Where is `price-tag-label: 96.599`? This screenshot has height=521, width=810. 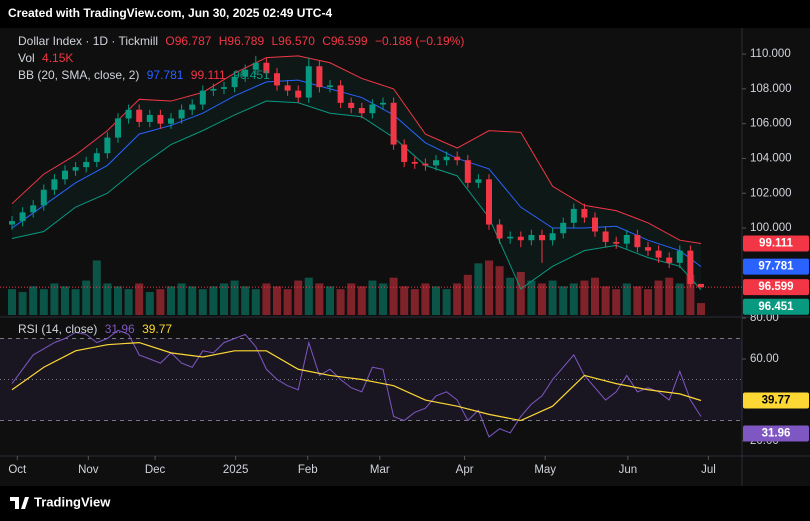 price-tag-label: 96.599 is located at coordinates (775, 287).